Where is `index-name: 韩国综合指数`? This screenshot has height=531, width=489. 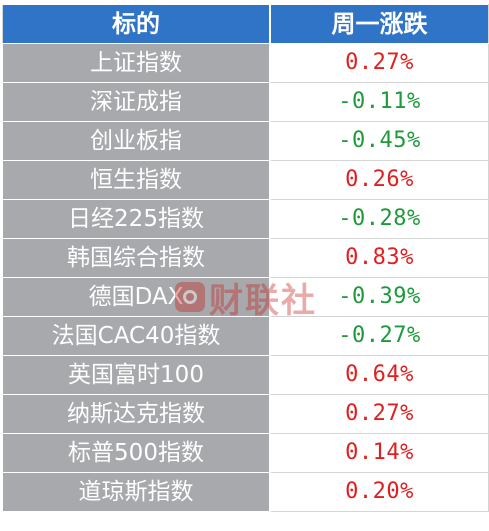
index-name: 韩国综合指数 is located at coordinates (136, 258).